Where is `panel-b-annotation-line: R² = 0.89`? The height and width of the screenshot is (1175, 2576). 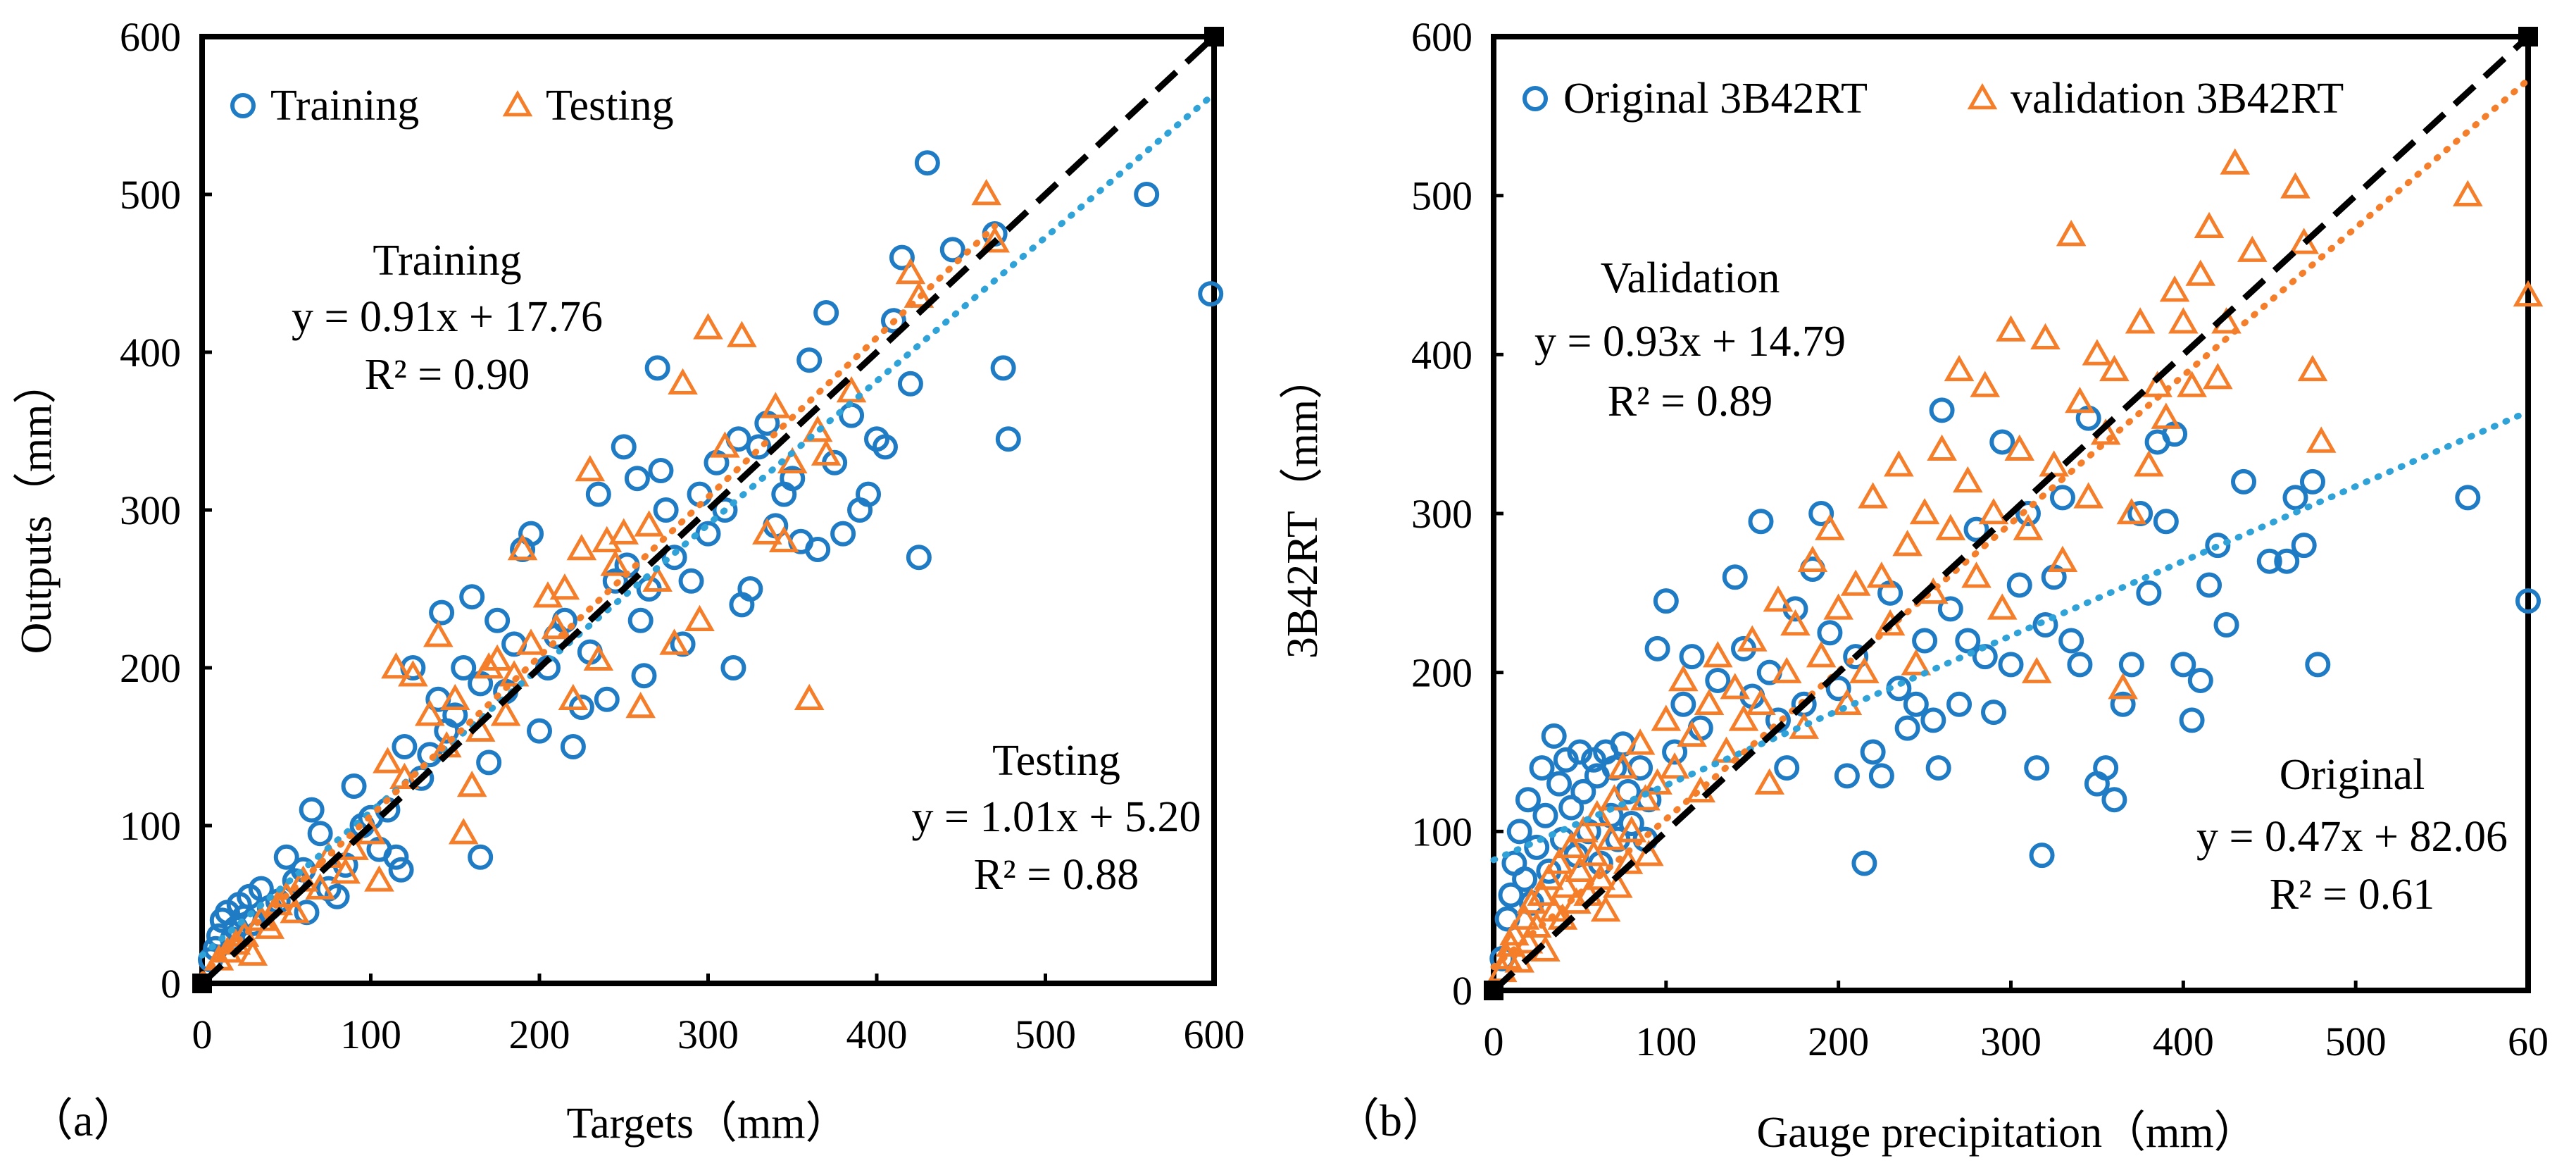
panel-b-annotation-line: R² = 0.89 is located at coordinates (1690, 401).